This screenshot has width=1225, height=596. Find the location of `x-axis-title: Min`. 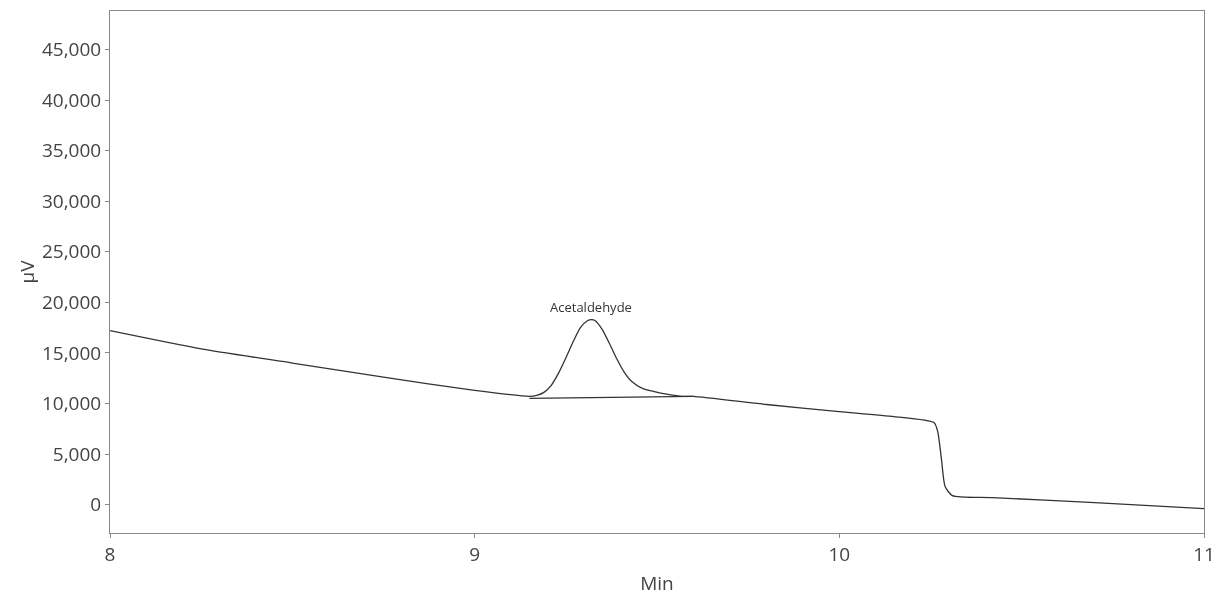

x-axis-title: Min is located at coordinates (657, 583).